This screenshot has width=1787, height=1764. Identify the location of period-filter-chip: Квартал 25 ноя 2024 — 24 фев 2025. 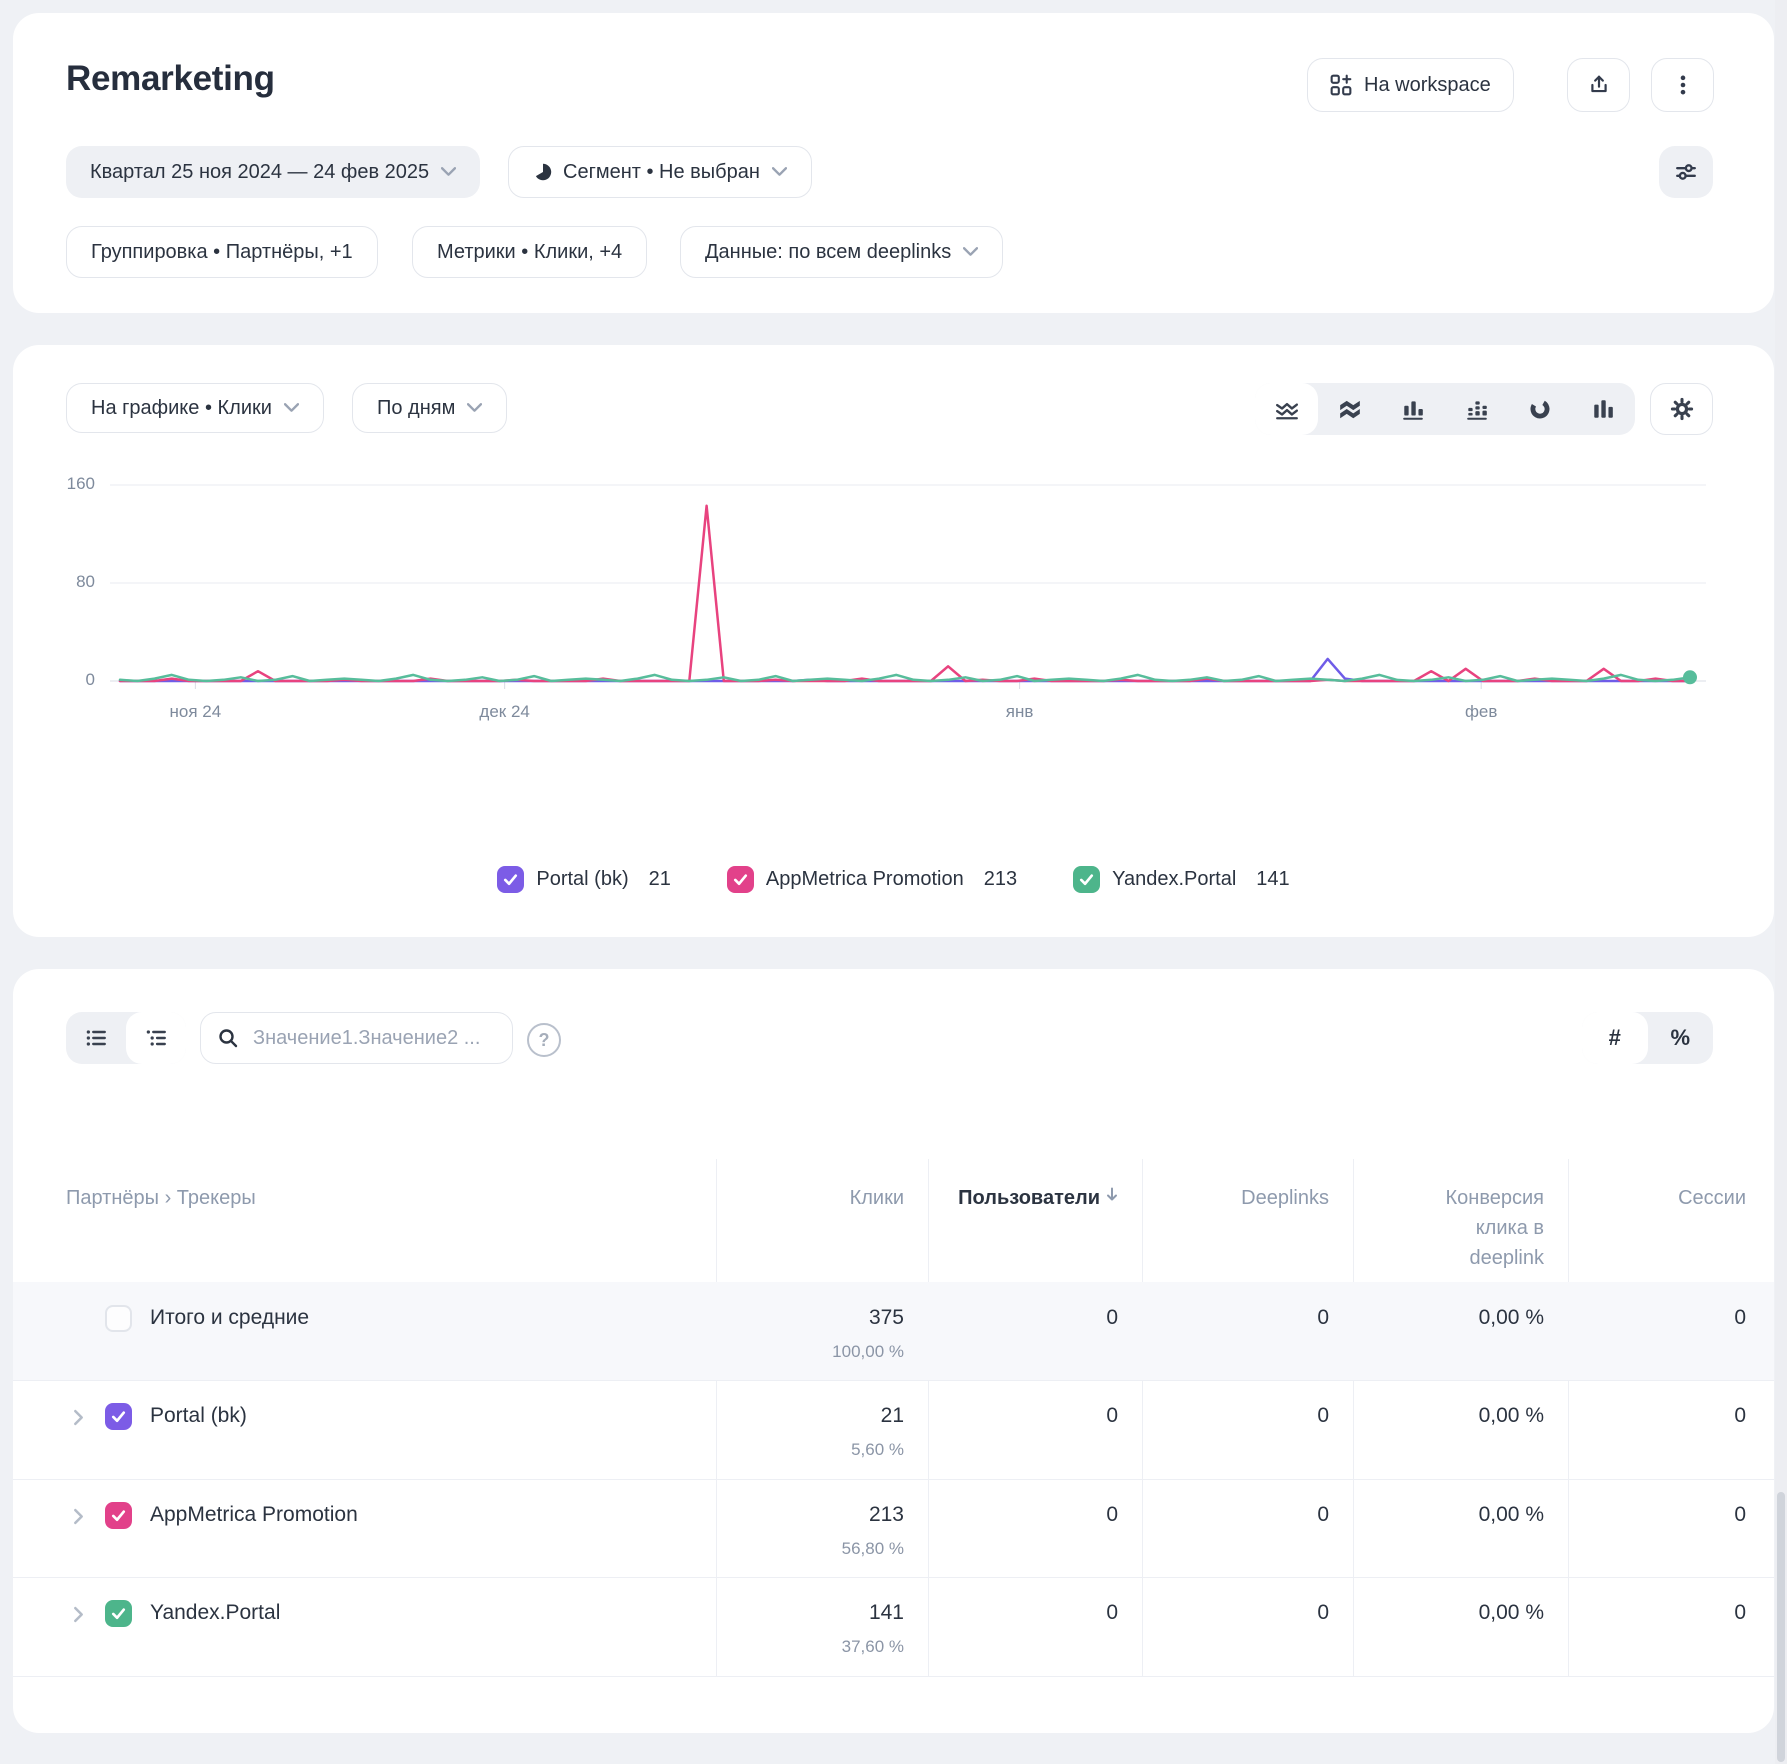
(273, 172).